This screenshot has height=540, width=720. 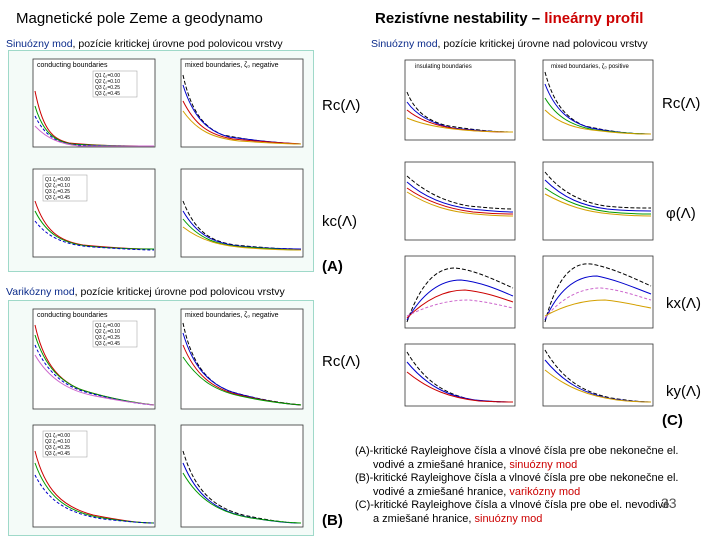 I want to click on label-phi-c: φ(Λ), so click(x=681, y=213).